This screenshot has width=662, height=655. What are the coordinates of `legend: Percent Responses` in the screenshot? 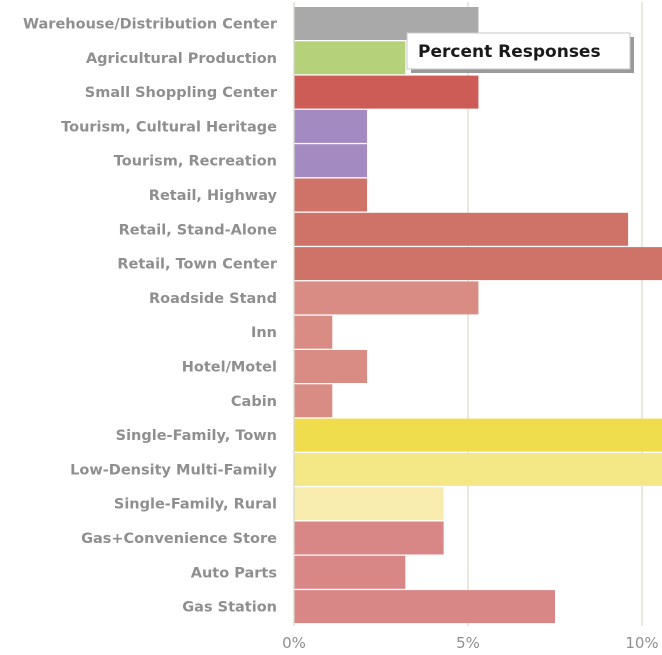 It's located at (520, 52).